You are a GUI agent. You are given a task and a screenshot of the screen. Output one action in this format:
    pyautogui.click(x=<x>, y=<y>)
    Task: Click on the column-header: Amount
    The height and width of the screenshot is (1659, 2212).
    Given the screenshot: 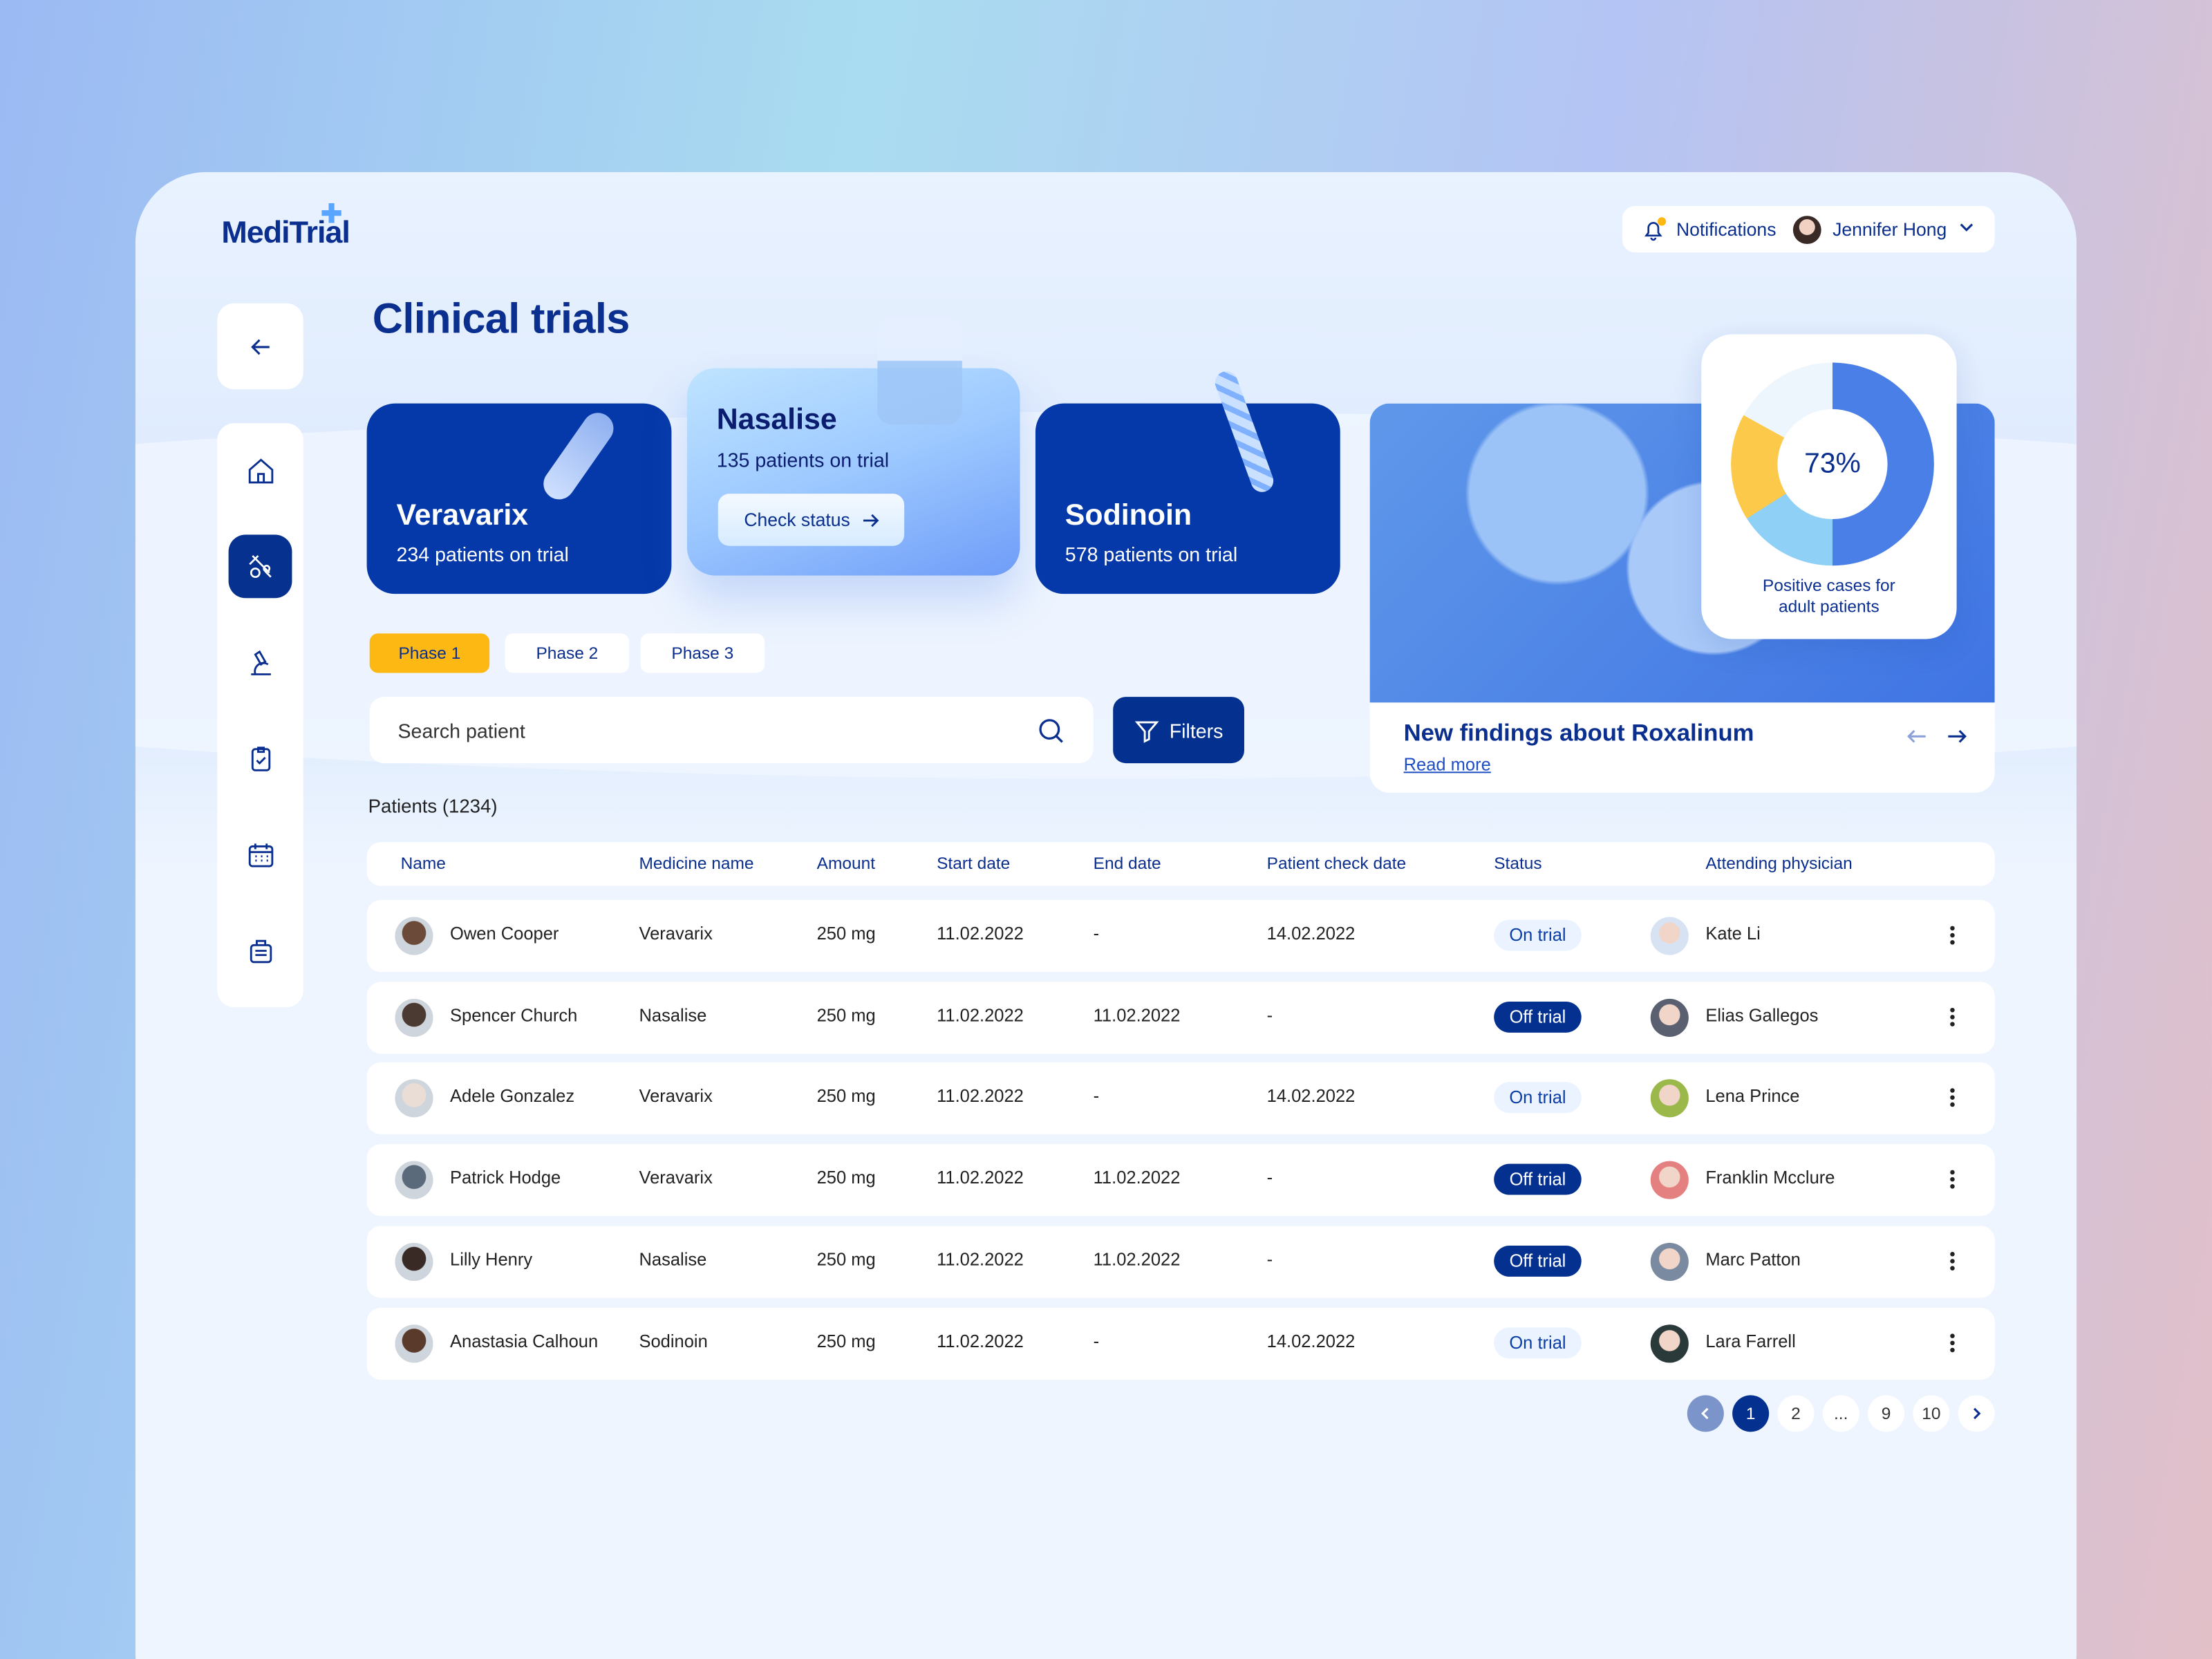 What is the action you would take?
    pyautogui.click(x=846, y=863)
    